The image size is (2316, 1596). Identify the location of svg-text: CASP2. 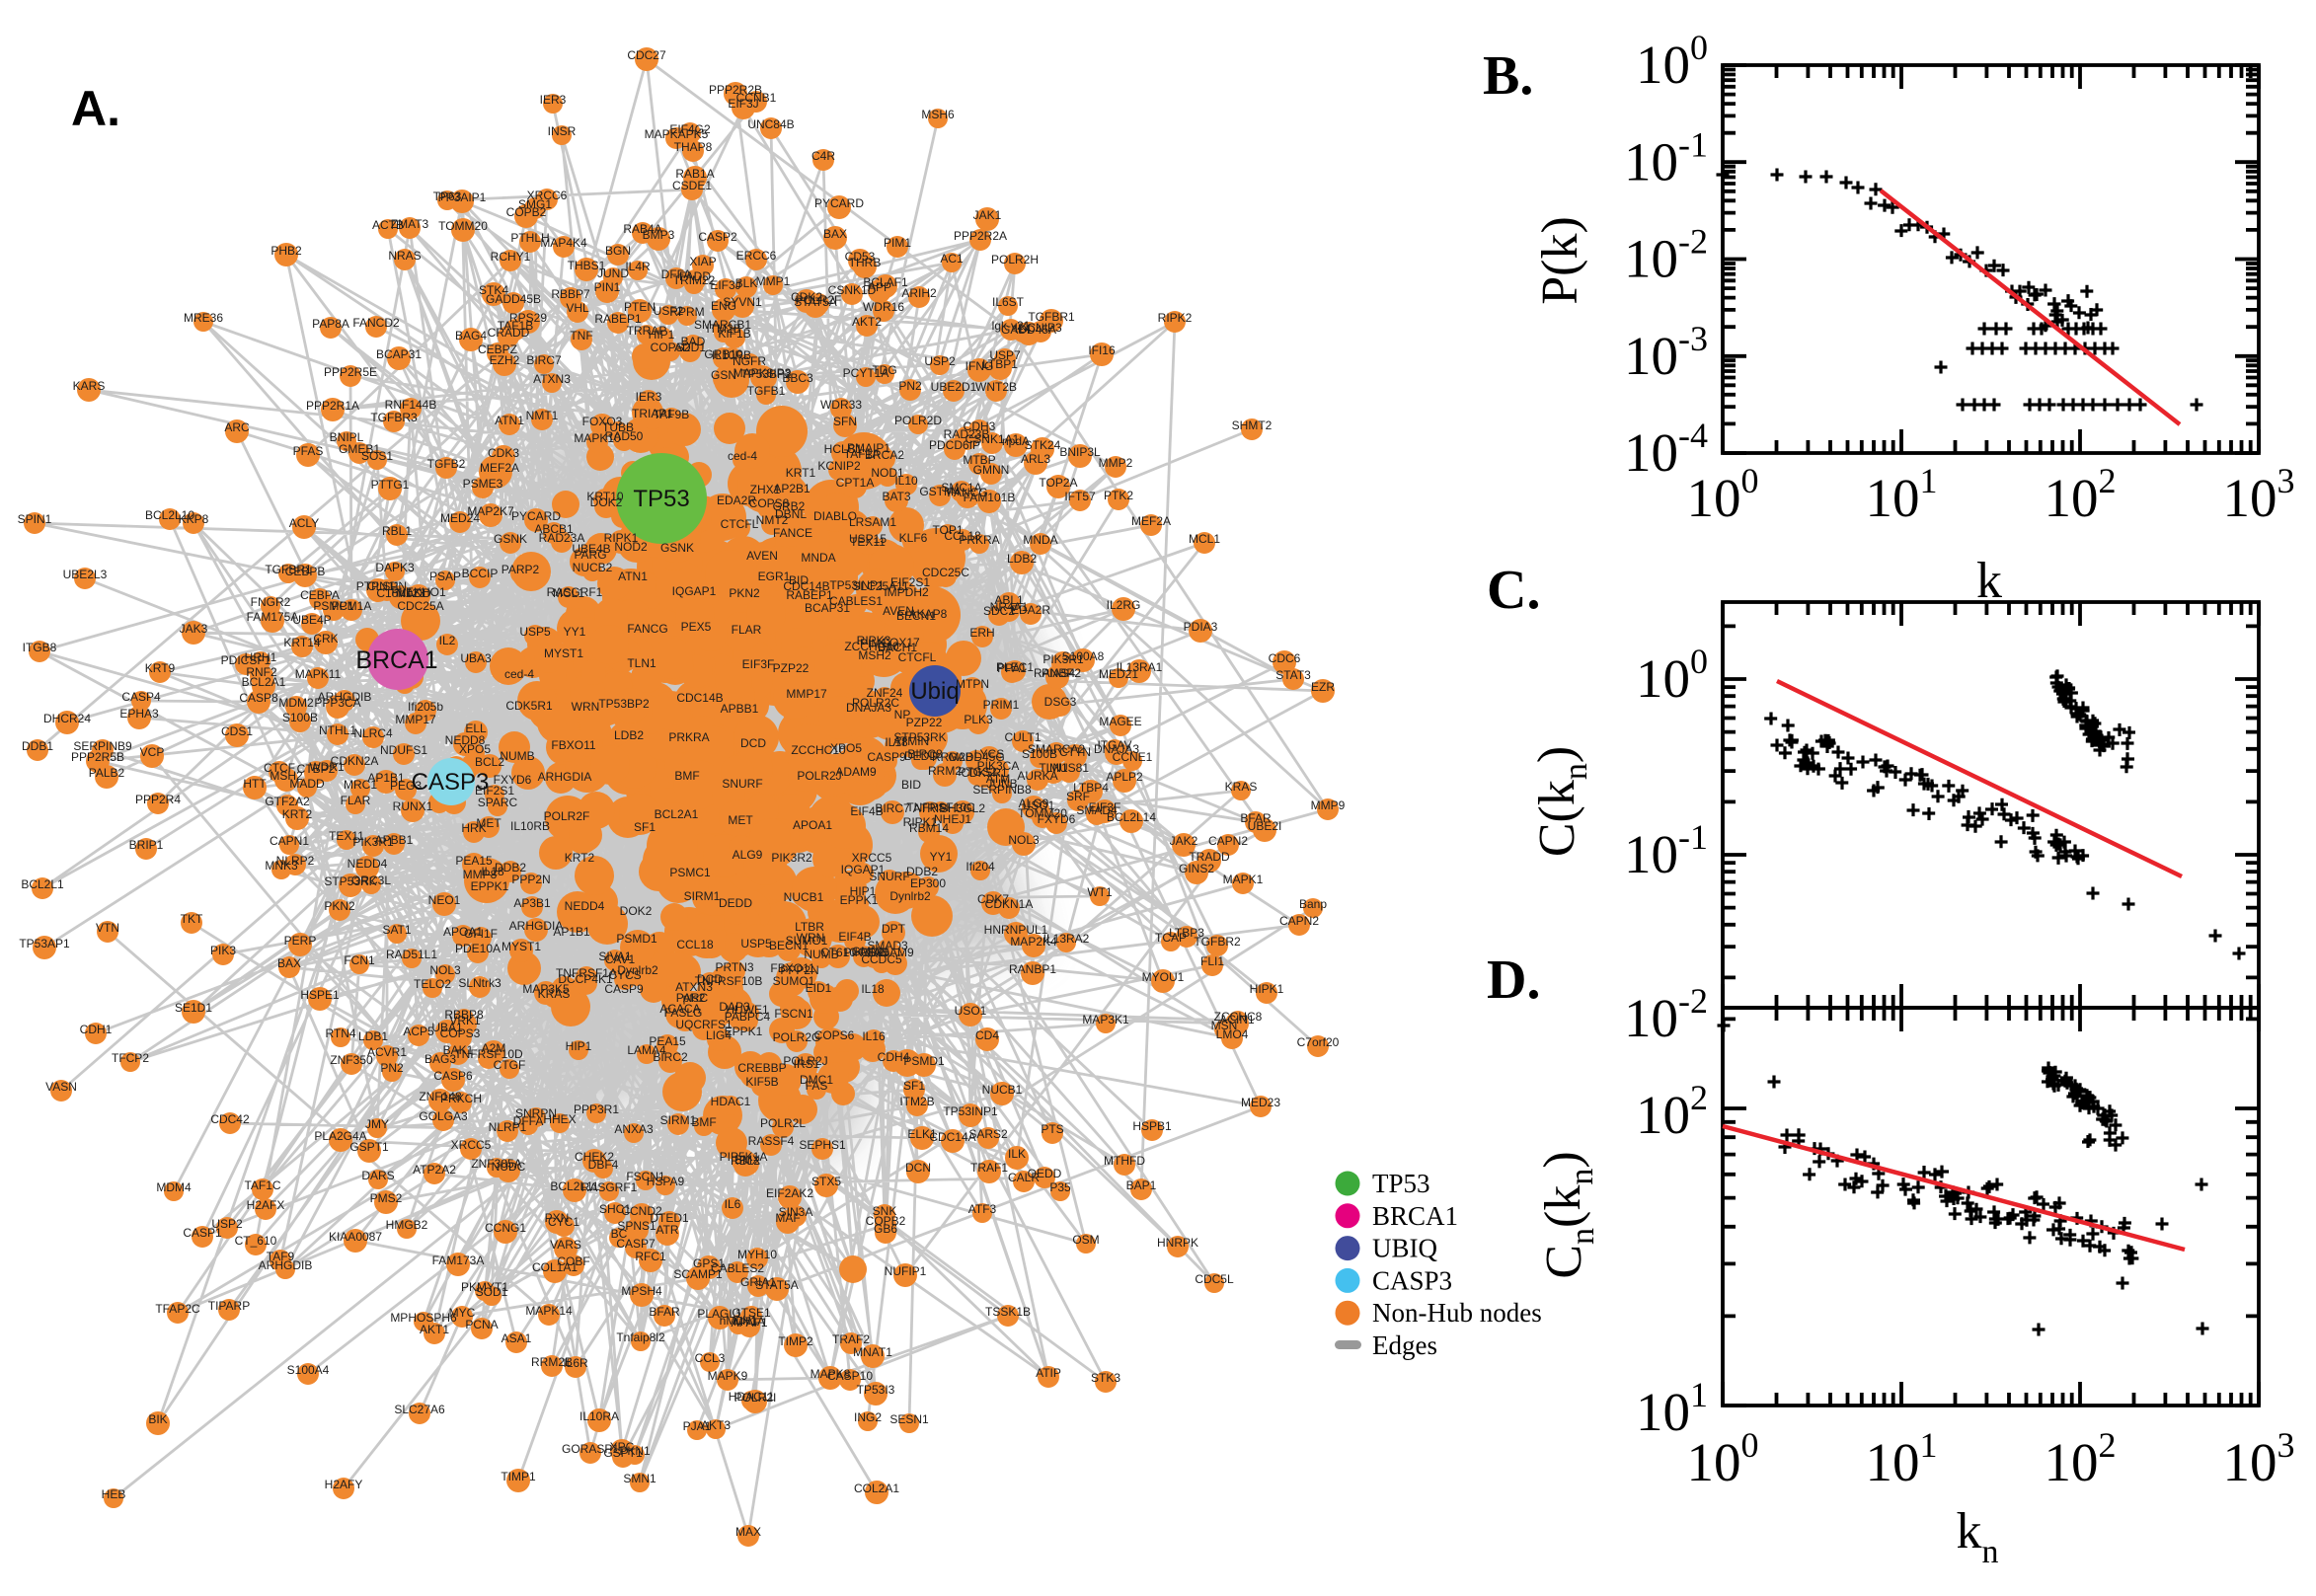
(718, 237).